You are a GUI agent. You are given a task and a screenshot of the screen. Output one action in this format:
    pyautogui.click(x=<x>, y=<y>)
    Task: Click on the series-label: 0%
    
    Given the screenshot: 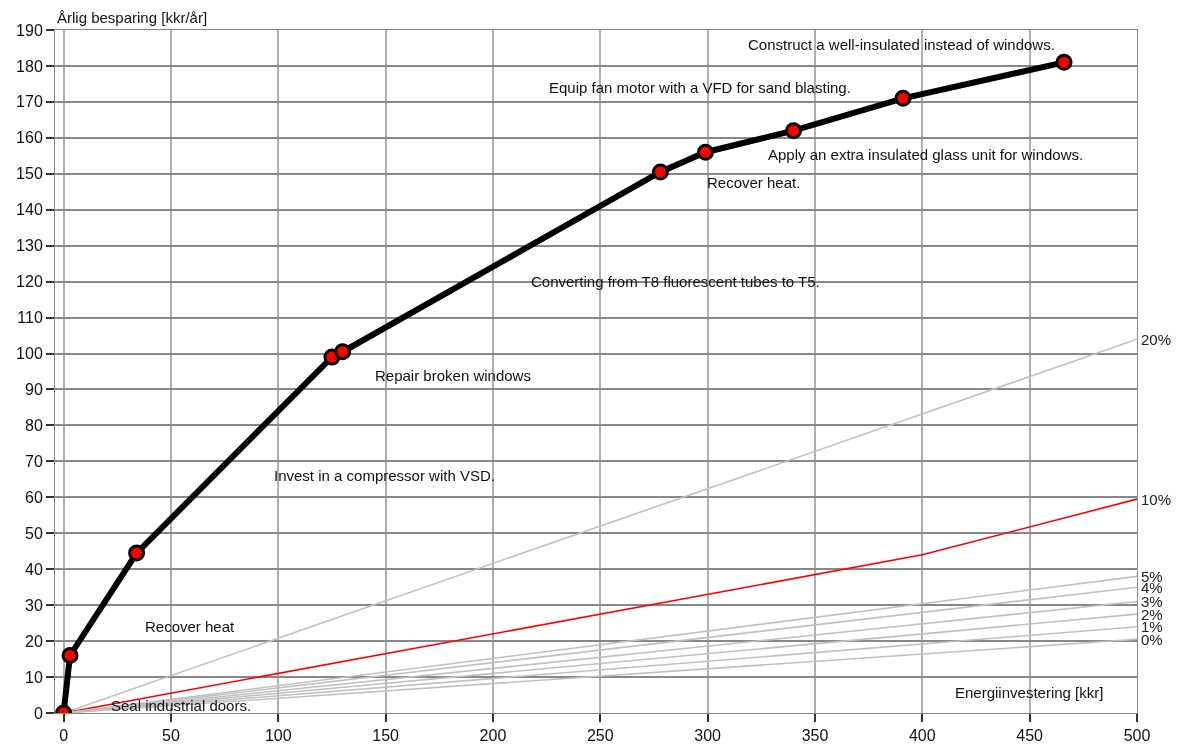 What is the action you would take?
    pyautogui.click(x=1152, y=639)
    